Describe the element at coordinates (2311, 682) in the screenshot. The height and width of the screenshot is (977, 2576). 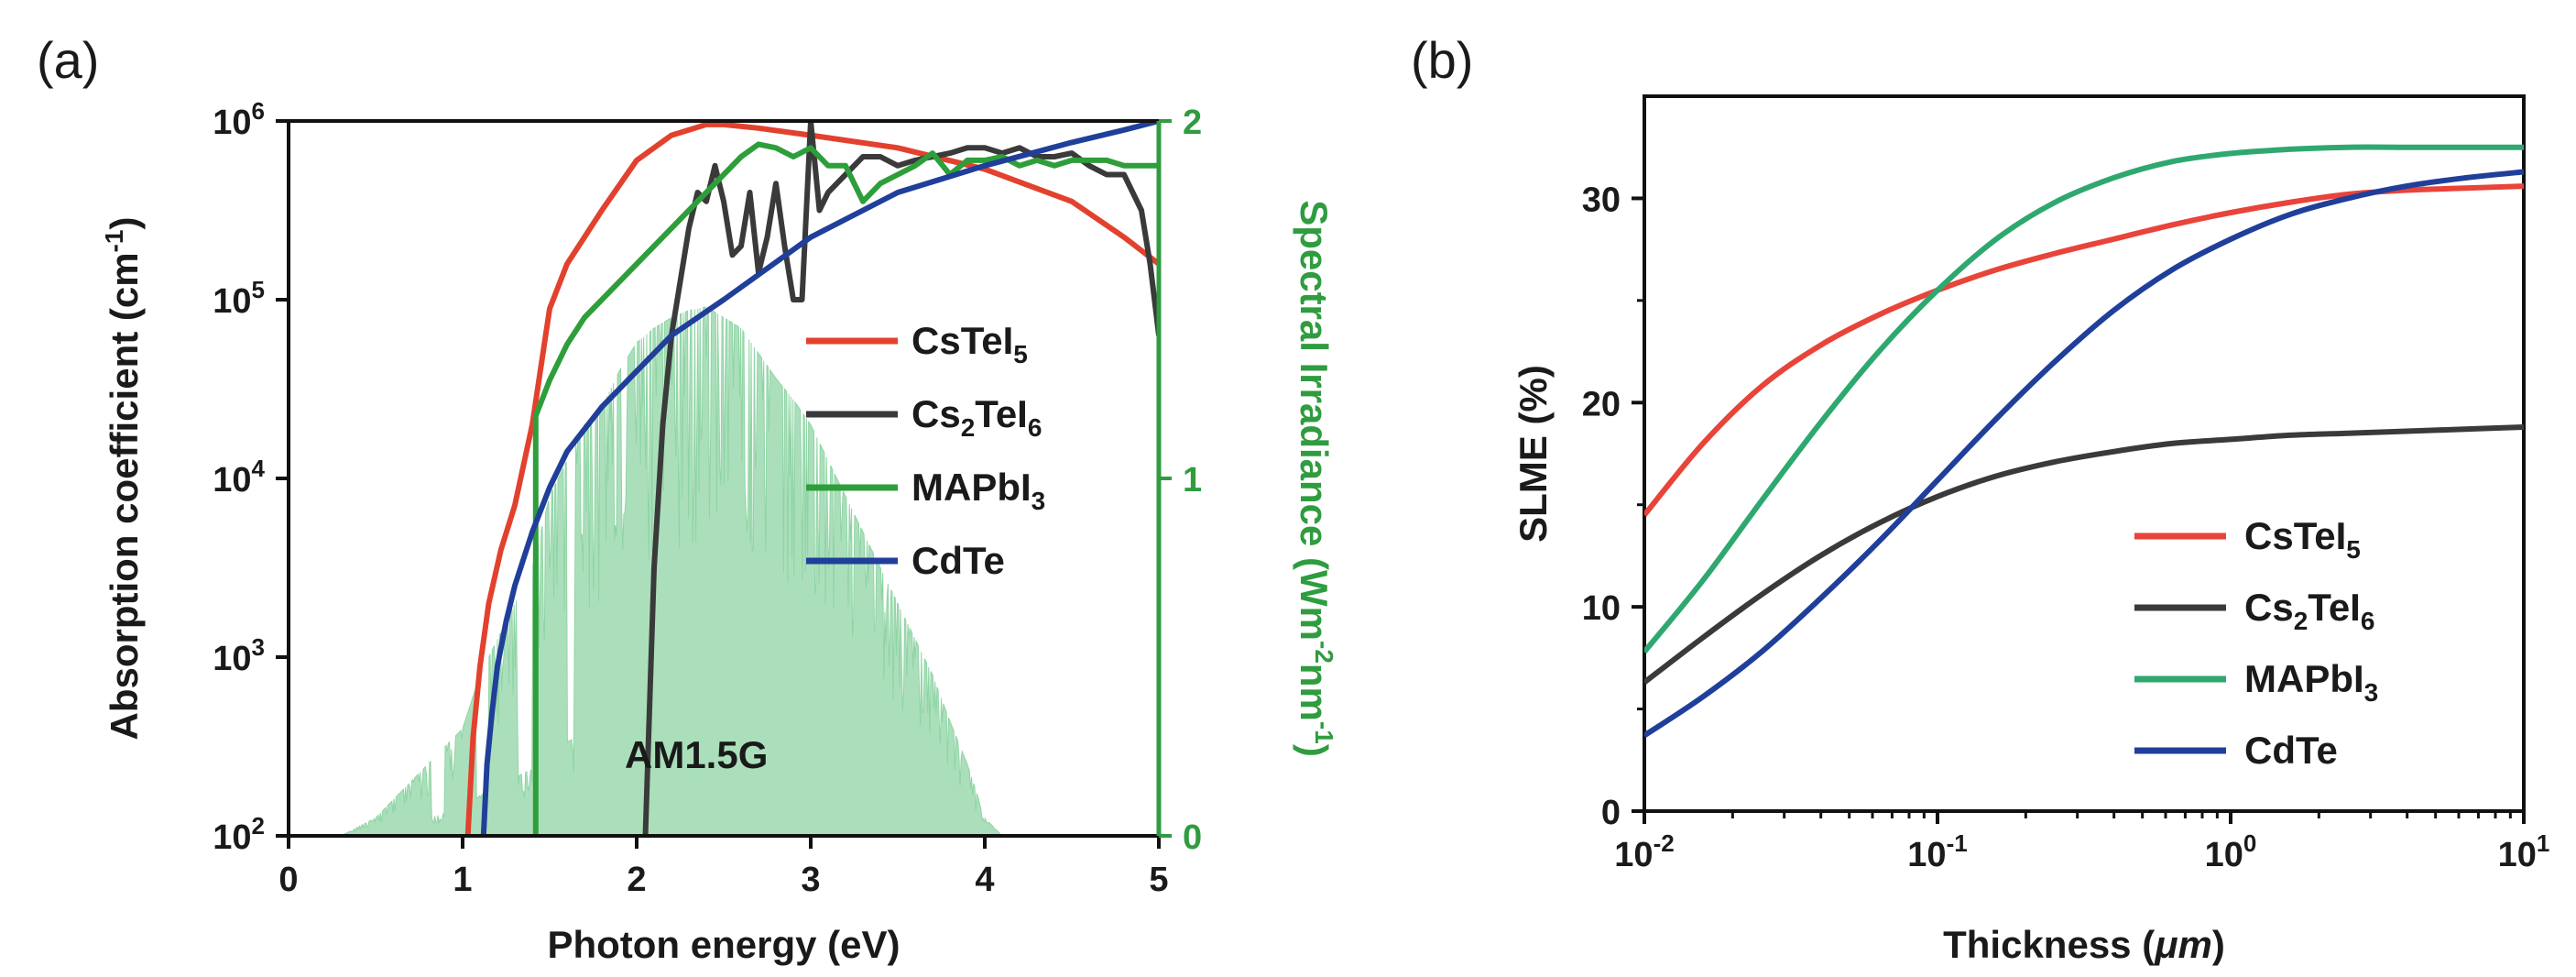
I see `legend-label-MAPbI3-b: MAPbI3` at that location.